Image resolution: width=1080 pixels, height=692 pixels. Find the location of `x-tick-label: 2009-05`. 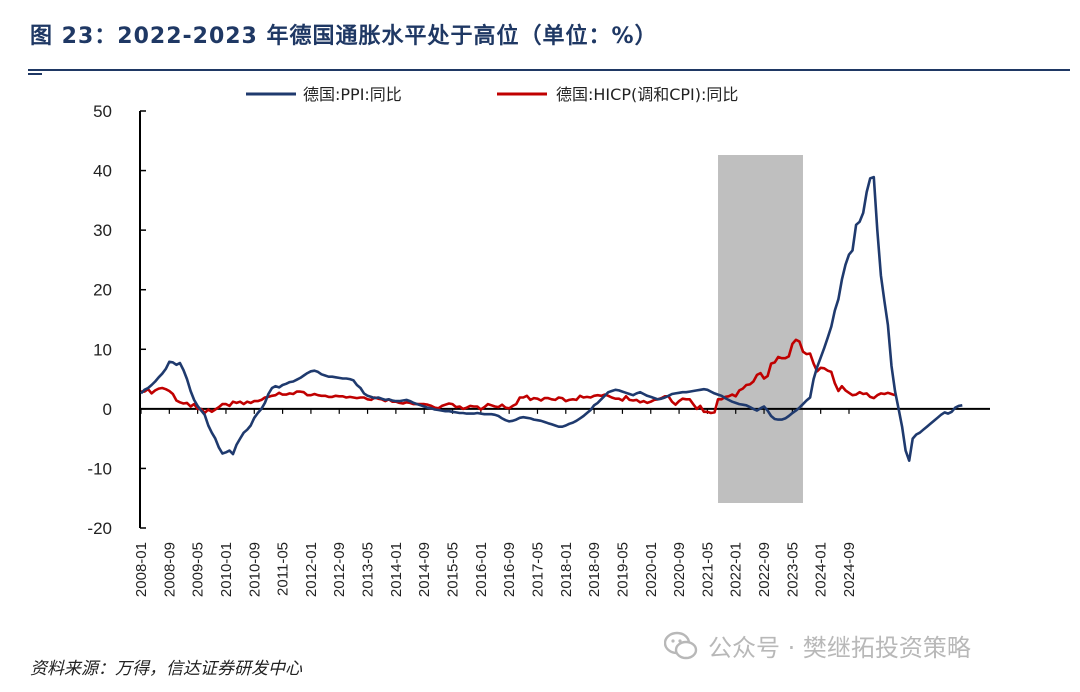

x-tick-label: 2009-05 is located at coordinates (198, 569).